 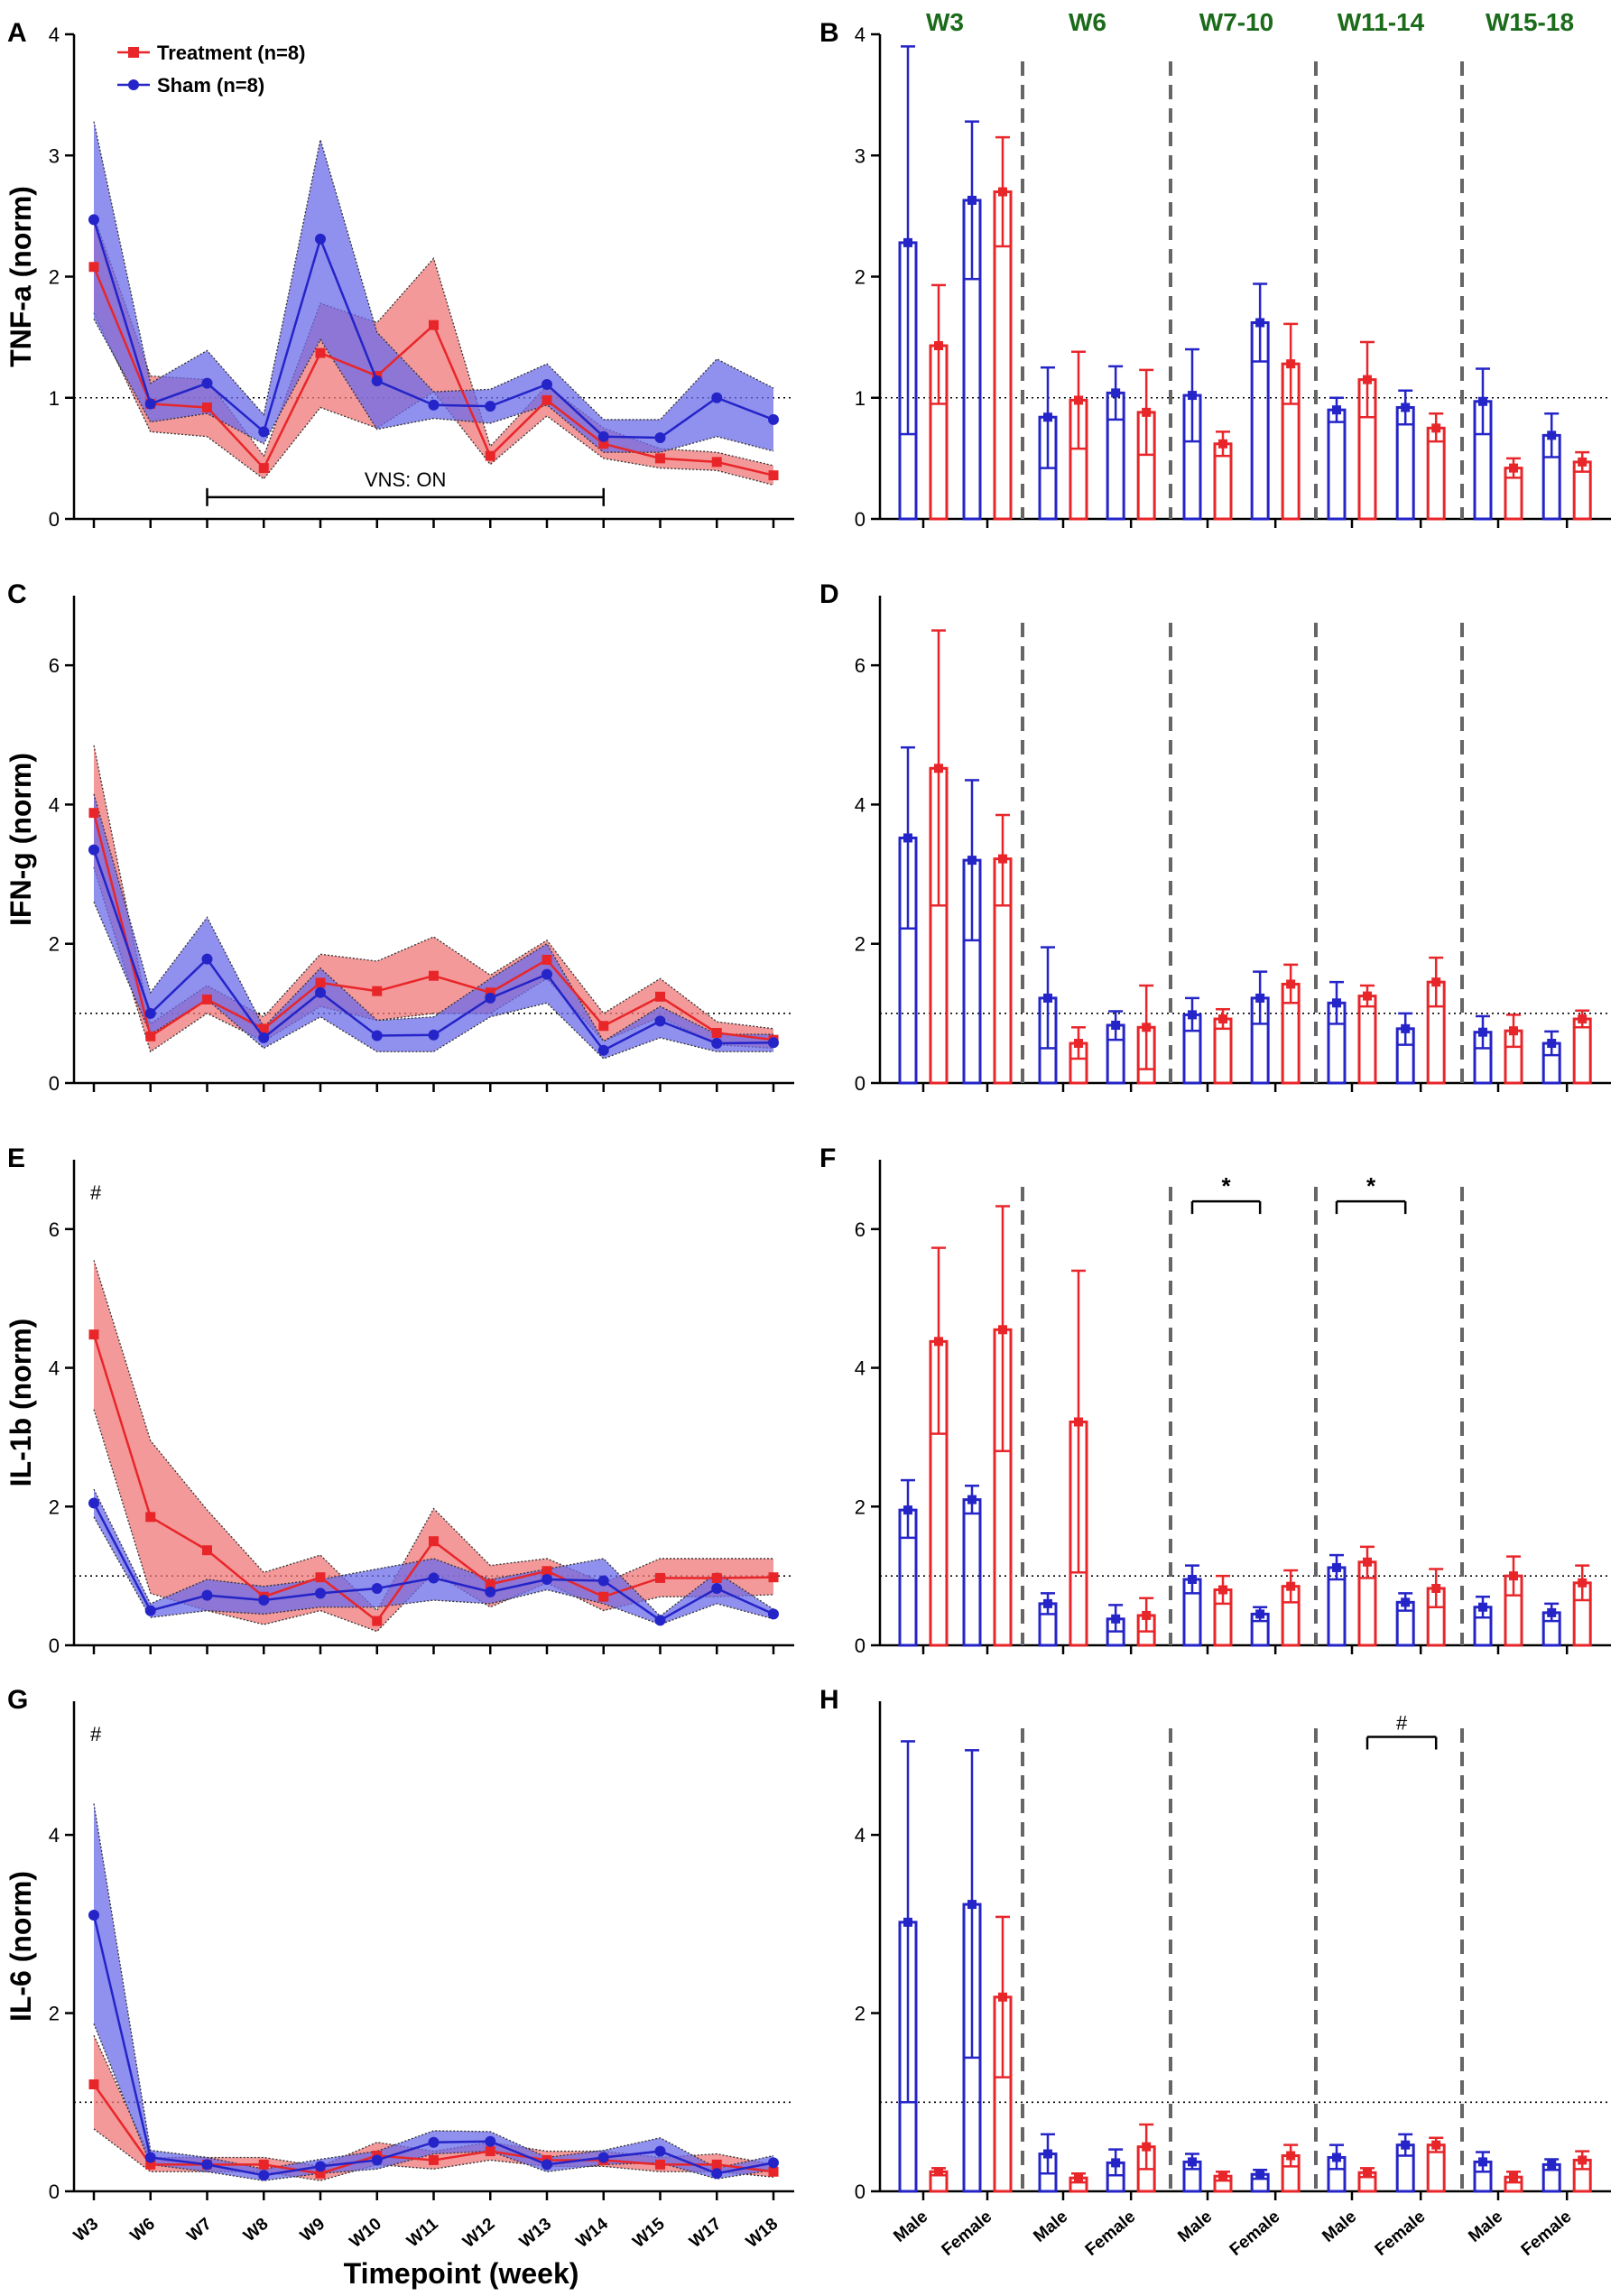 What do you see at coordinates (1222, 444) in the screenshot?
I see `panel-B-treatment-bar-W7-10-Male-mean-marker` at bounding box center [1222, 444].